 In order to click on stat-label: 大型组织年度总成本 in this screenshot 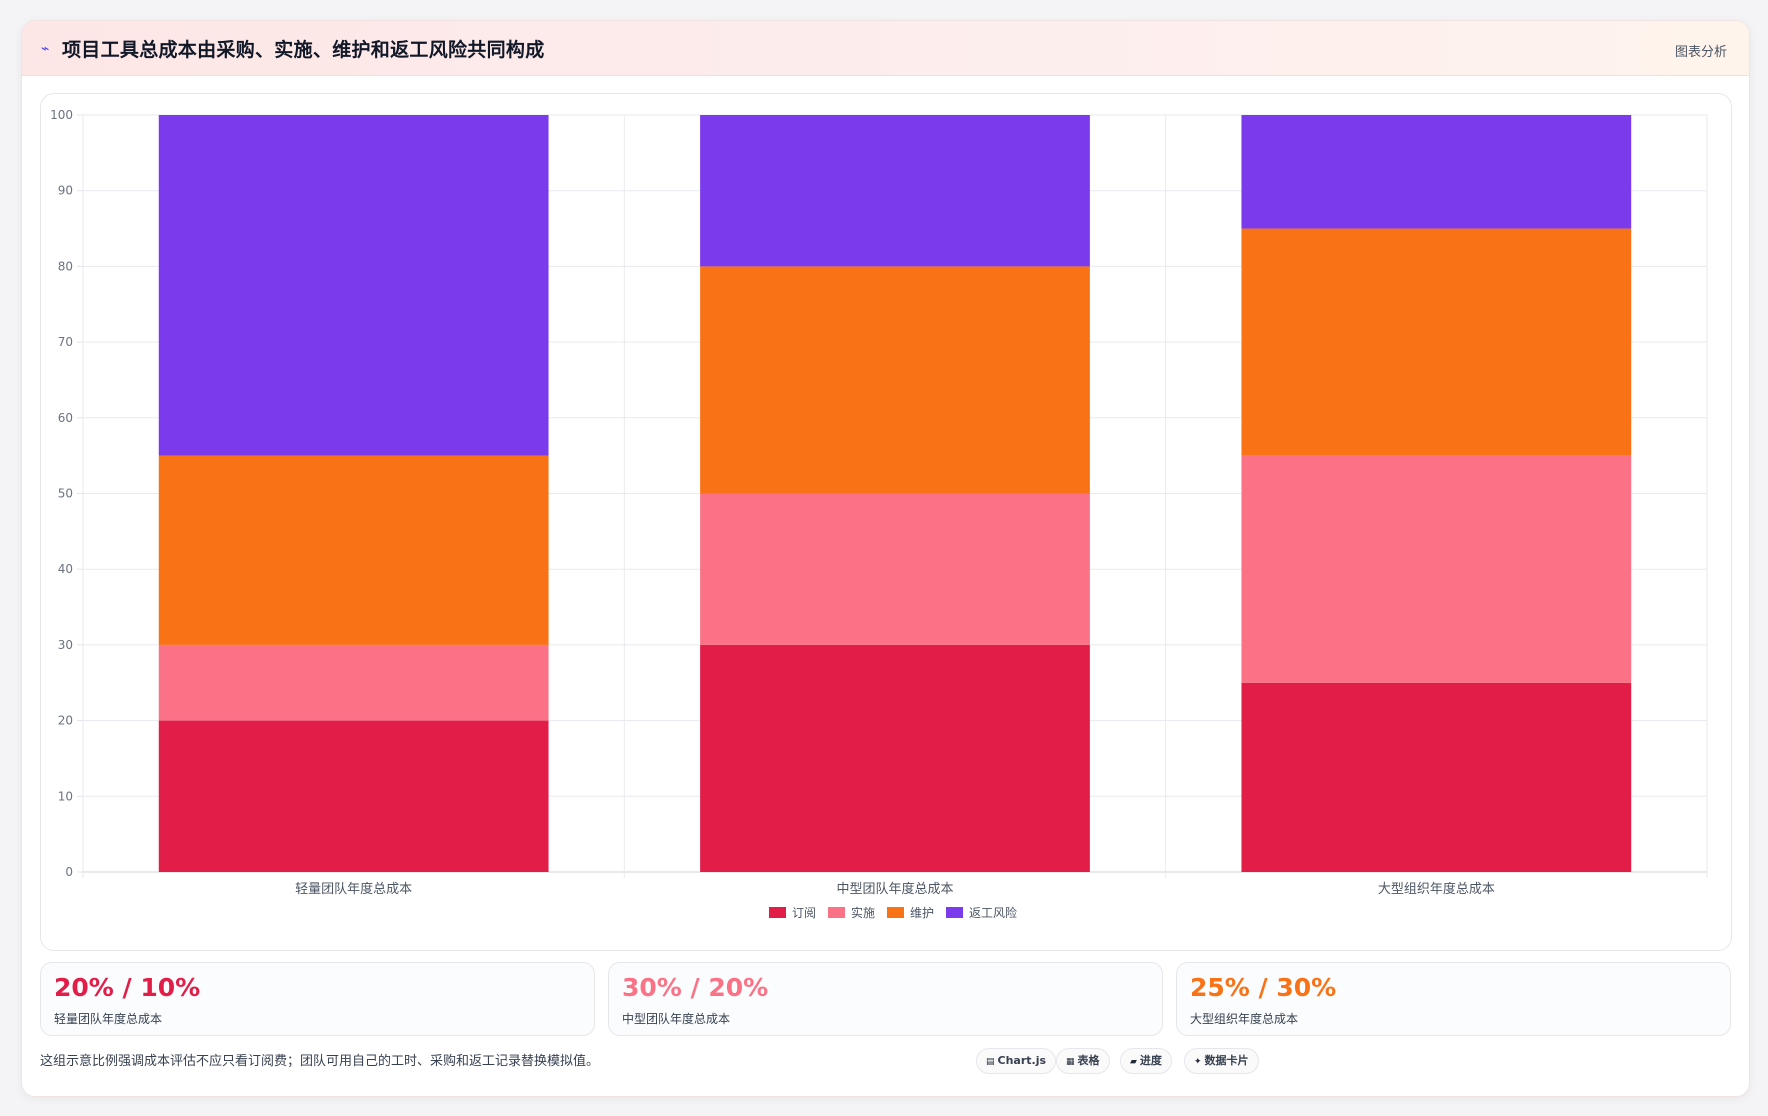, I will do `click(1244, 1019)`.